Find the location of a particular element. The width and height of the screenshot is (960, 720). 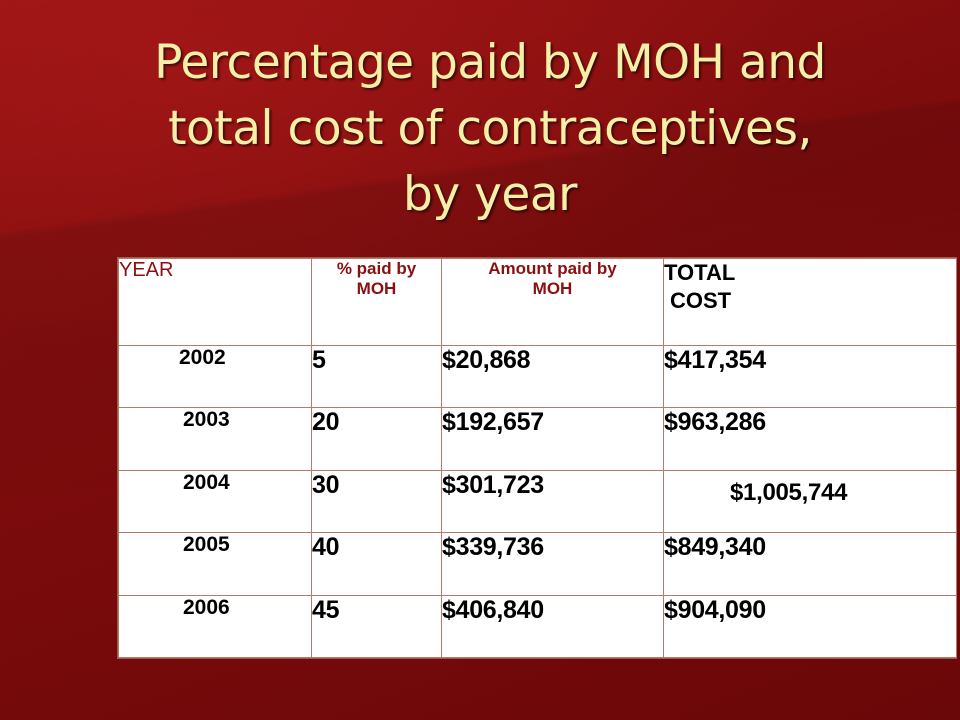

cell-amount-paid: $339,736 is located at coordinates (552, 564).